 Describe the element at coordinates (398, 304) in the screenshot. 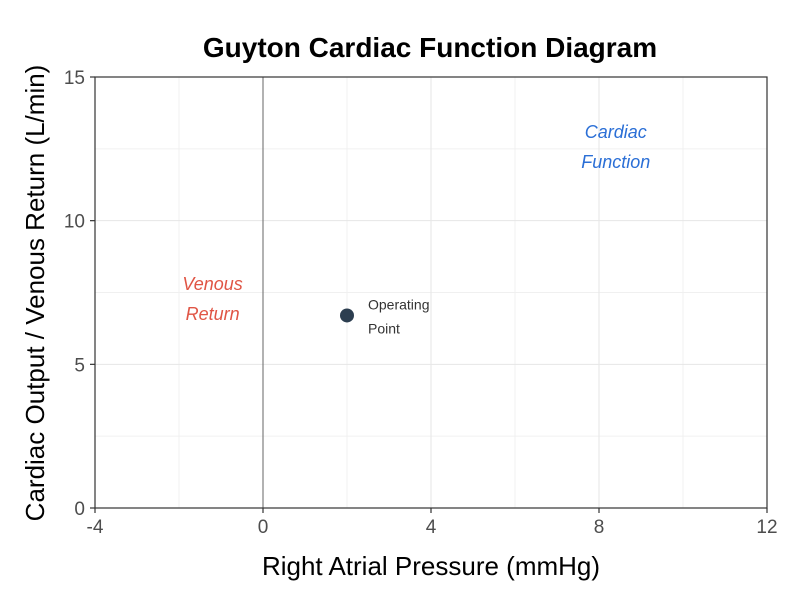

I see `operating-point-label: Operating` at that location.